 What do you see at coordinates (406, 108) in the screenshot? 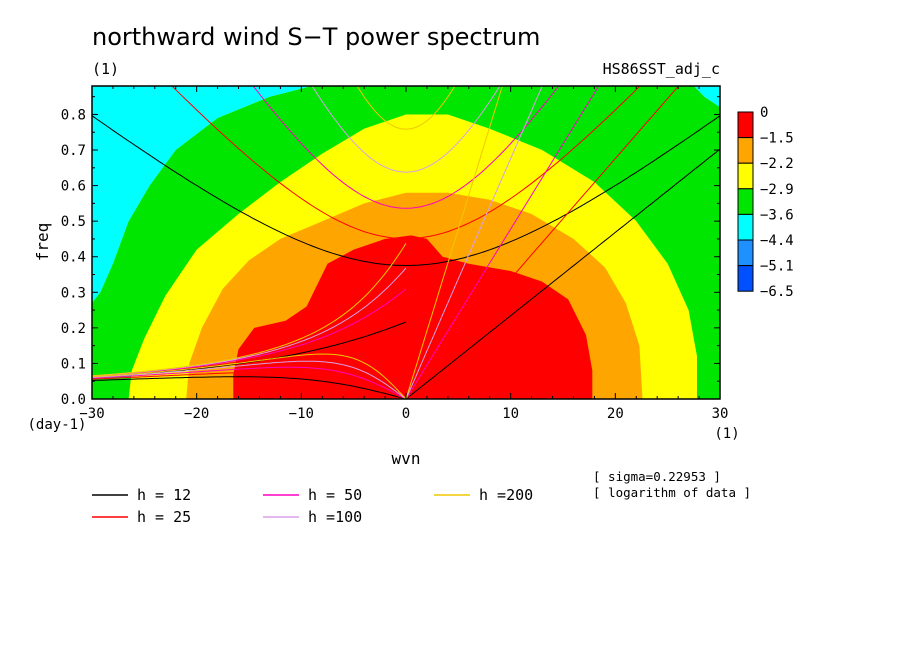
I see `inertia-gravity-curve-h200` at bounding box center [406, 108].